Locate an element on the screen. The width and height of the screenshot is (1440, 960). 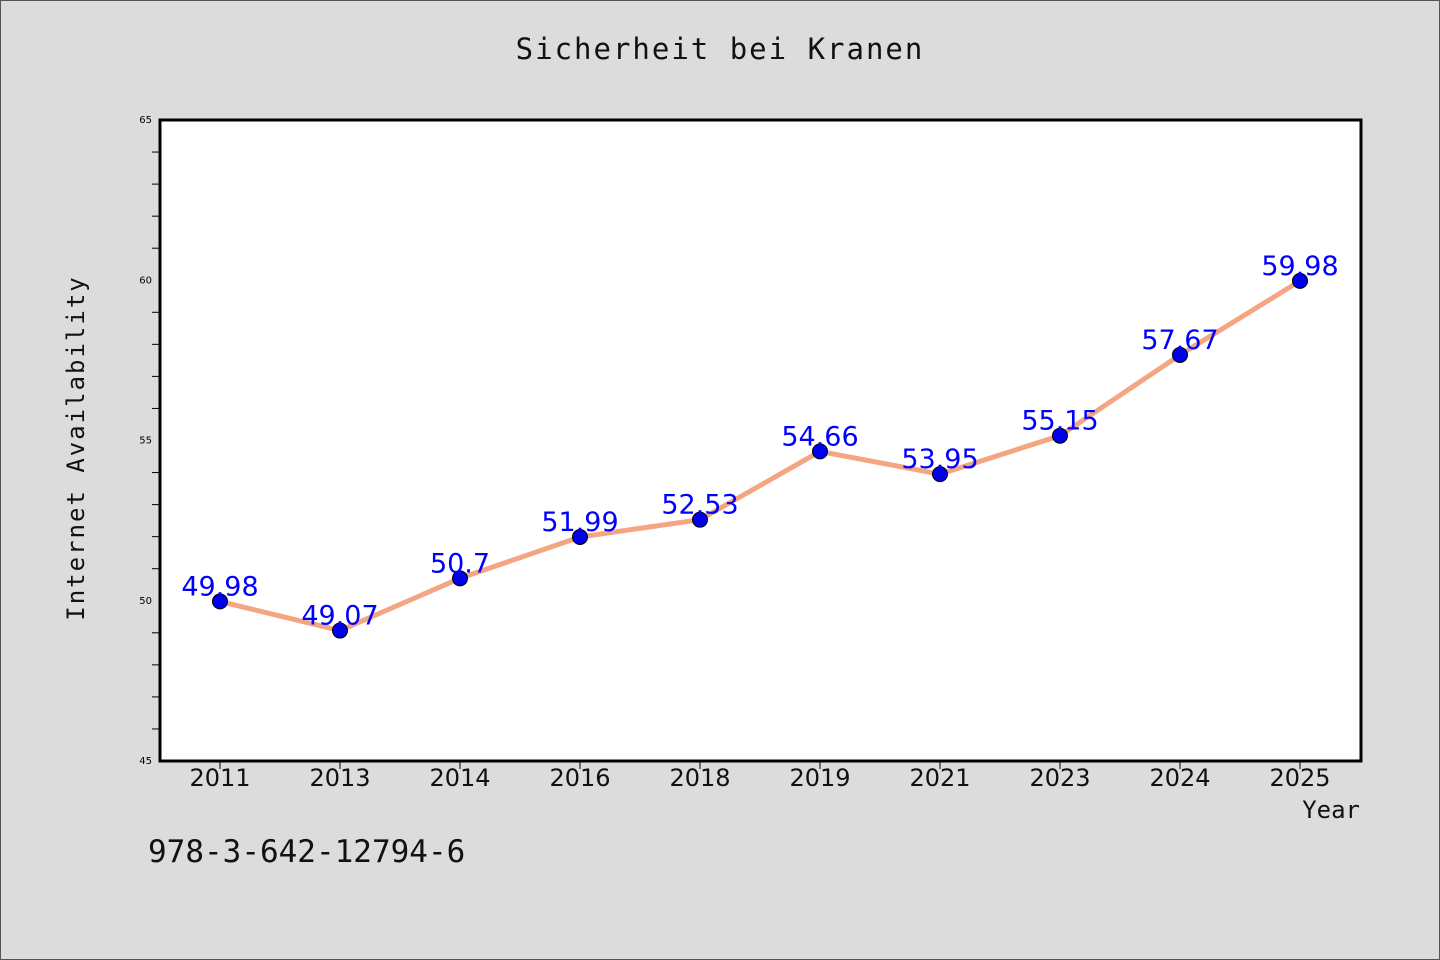
x-tick-label: 2018 is located at coordinates (699, 778).